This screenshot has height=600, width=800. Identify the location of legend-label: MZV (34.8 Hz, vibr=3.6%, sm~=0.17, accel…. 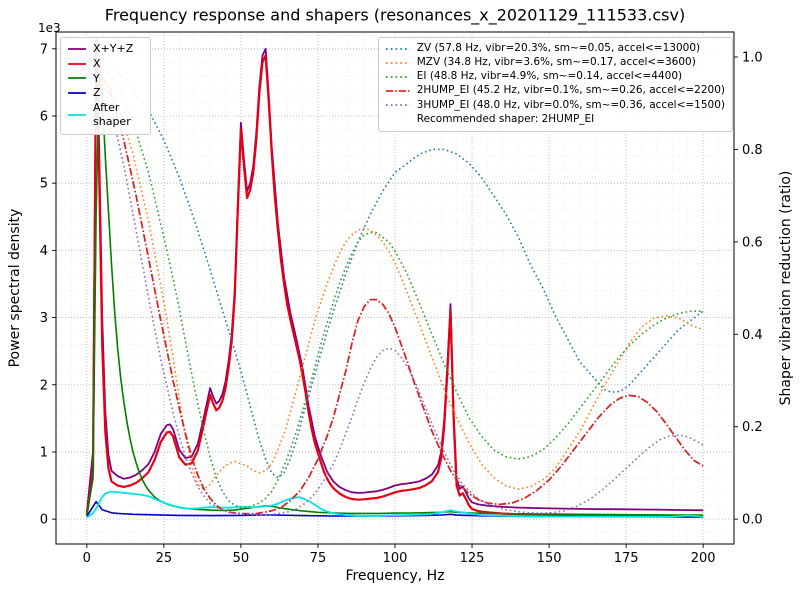
(556, 62).